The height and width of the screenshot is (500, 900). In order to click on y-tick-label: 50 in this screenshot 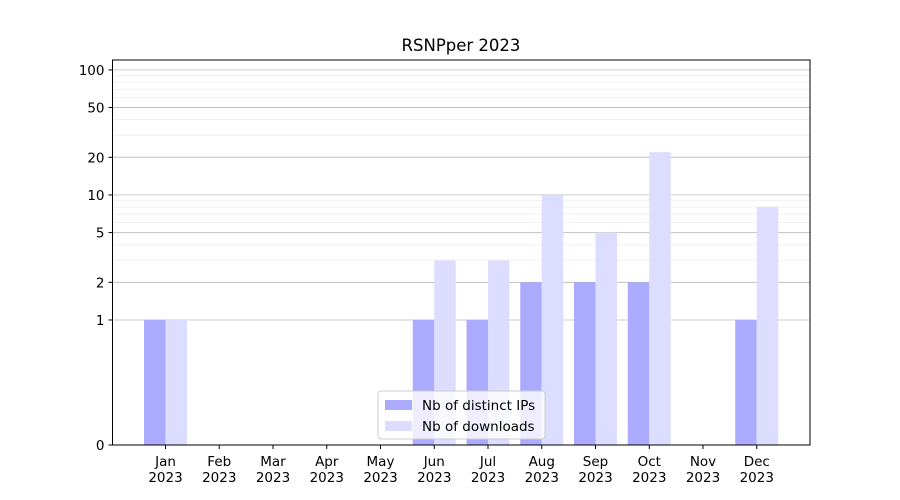, I will do `click(95, 109)`.